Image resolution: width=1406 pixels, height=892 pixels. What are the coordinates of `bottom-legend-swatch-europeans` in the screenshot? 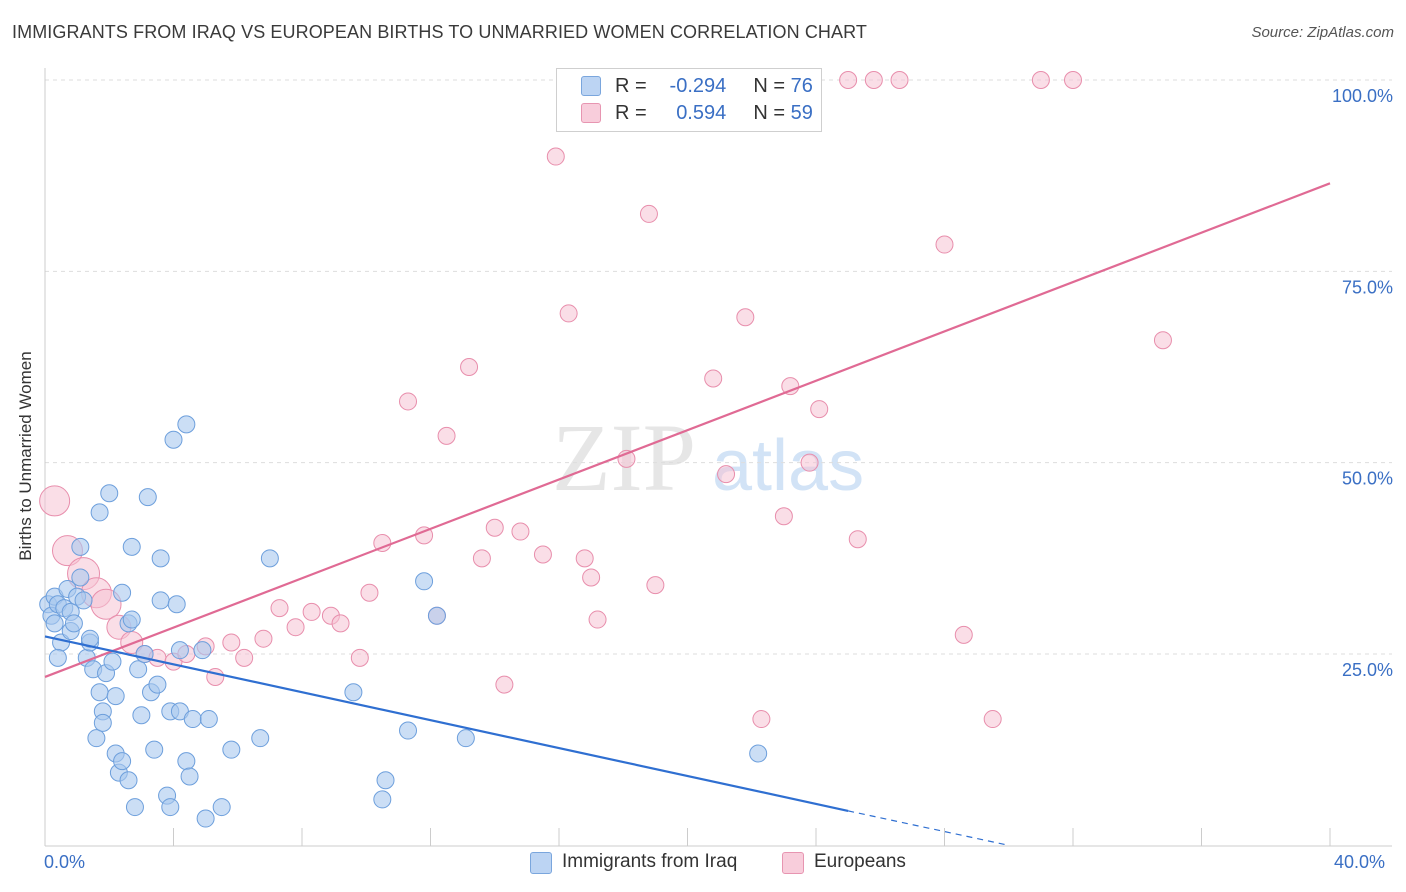 It's located at (793, 863).